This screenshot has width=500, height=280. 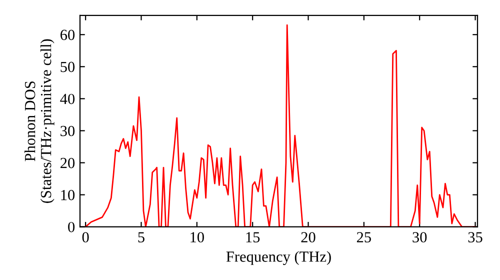 I want to click on x-tick-label: 5, so click(x=141, y=237).